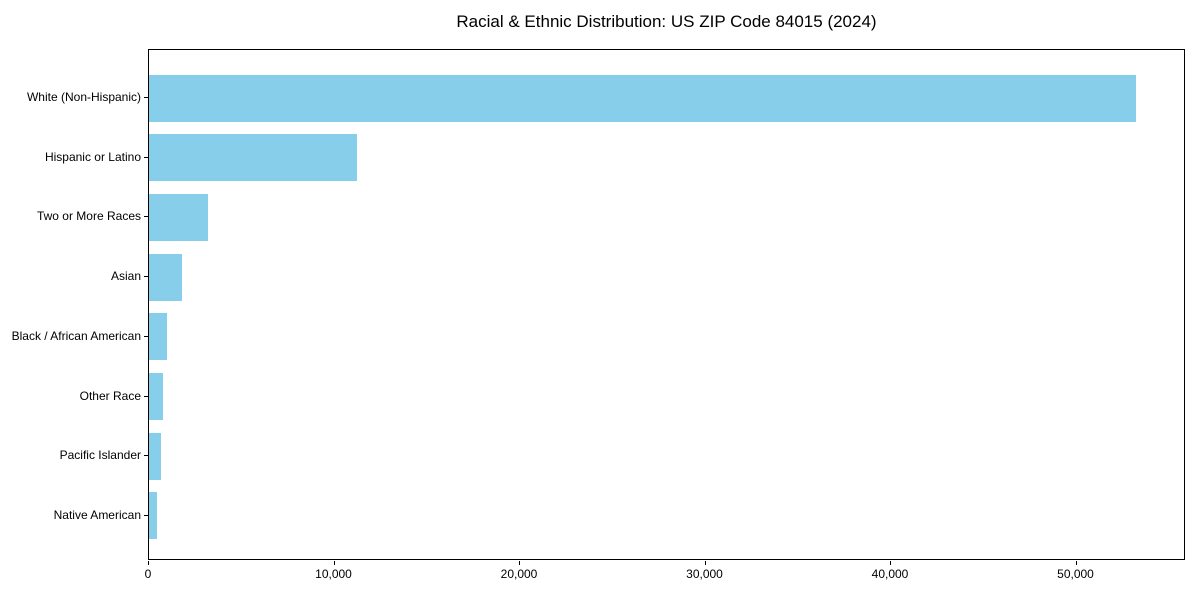 This screenshot has height=600, width=1200. Describe the element at coordinates (179, 217) in the screenshot. I see `bar-two-or-more-races` at that location.